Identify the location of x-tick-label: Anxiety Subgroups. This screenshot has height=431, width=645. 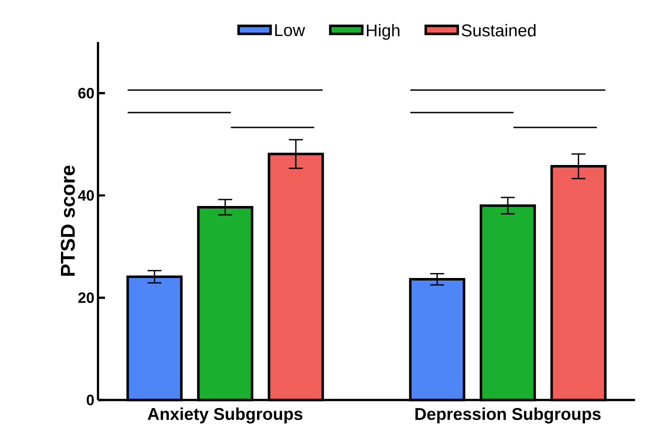
(225, 416).